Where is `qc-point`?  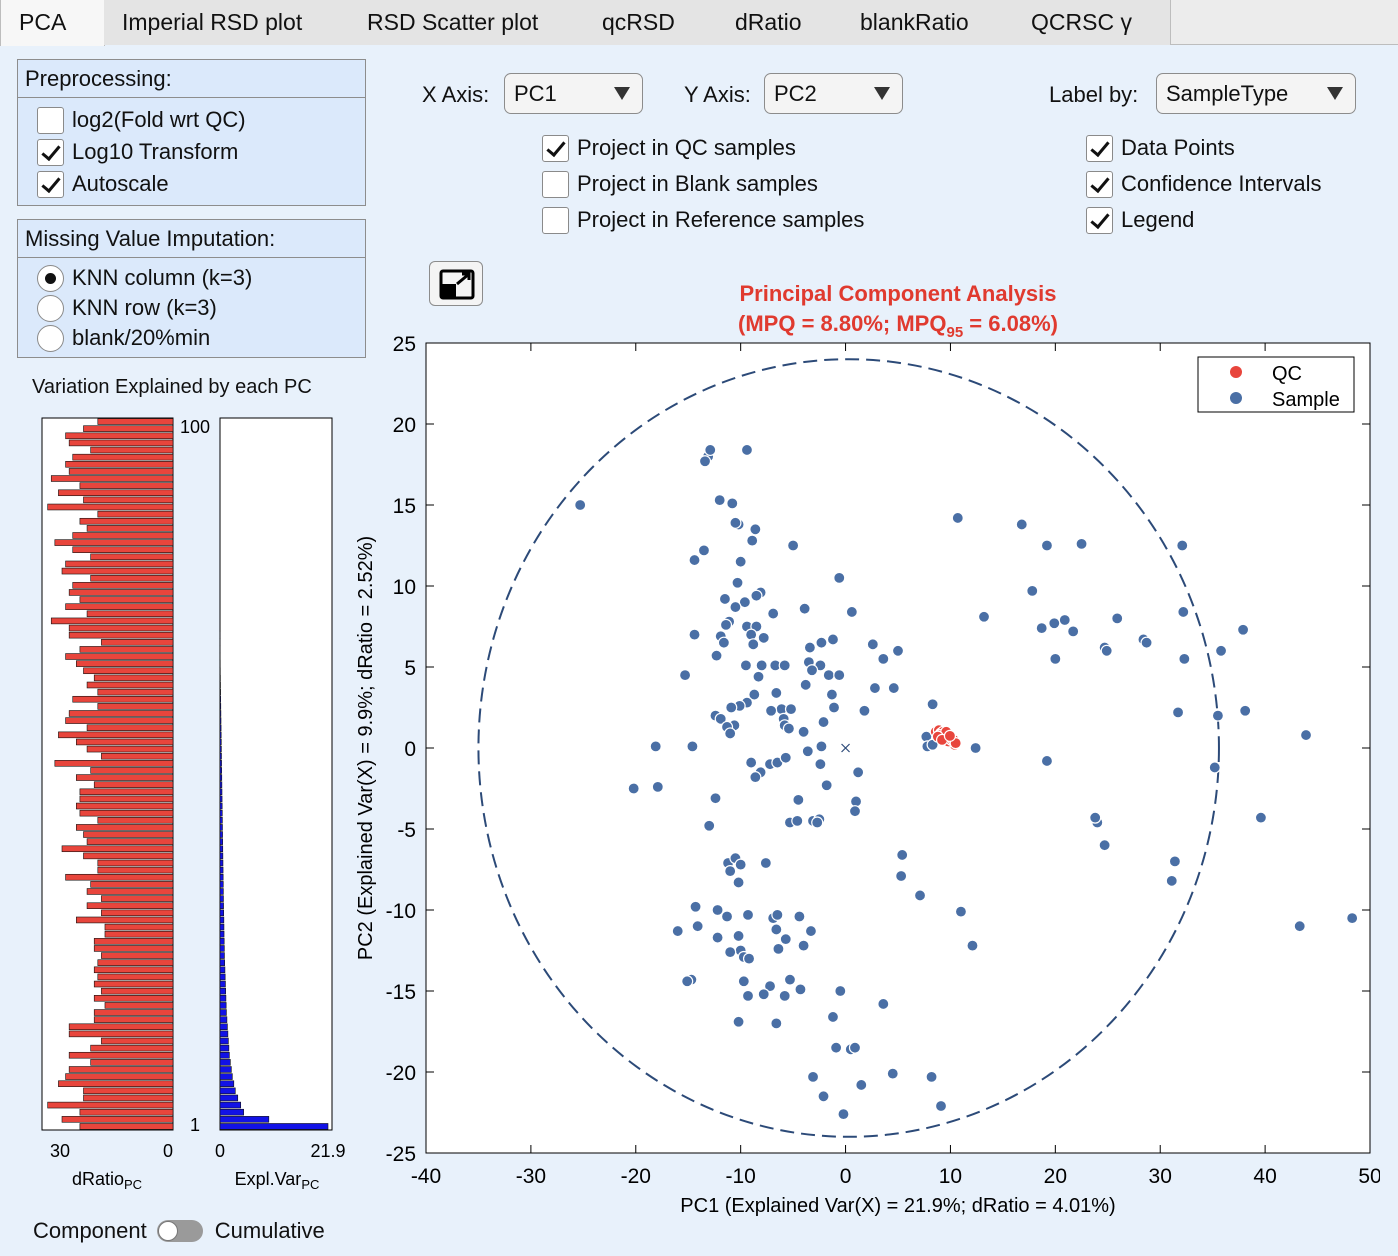 qc-point is located at coordinates (950, 735).